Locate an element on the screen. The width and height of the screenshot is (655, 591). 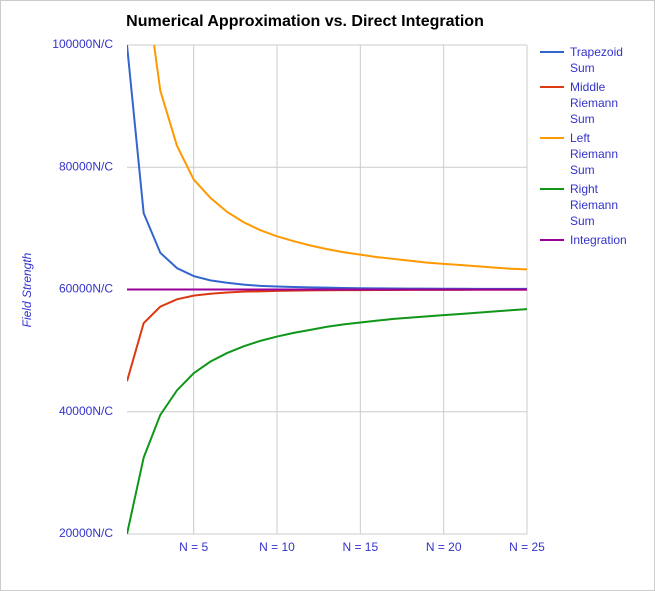
x-tick-label: N = 5 is located at coordinates (193, 547).